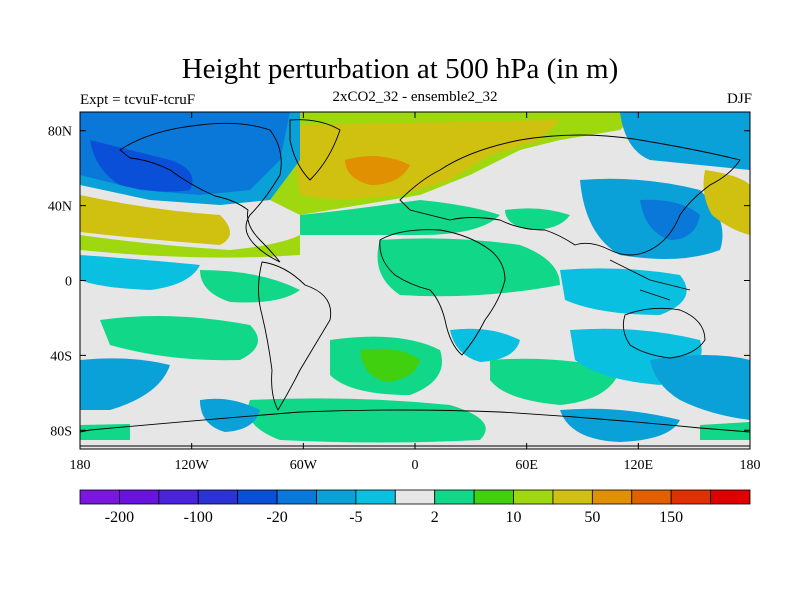 The image size is (800, 600). I want to click on colorbar: -200 -100 -20 -5 2 10 50 150, so click(415, 507).